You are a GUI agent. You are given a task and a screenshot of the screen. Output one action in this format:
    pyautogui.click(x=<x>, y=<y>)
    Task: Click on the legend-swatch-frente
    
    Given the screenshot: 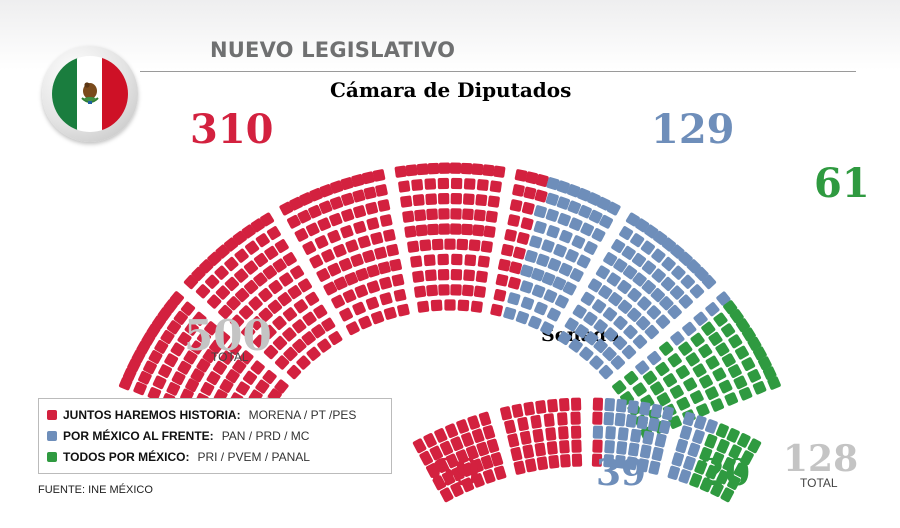 What is the action you would take?
    pyautogui.click(x=52, y=436)
    